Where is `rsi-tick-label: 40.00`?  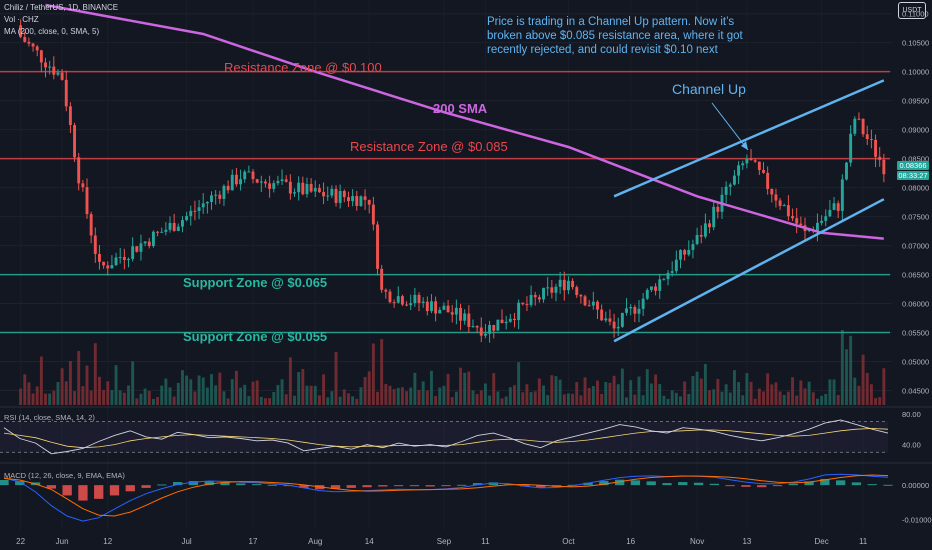 rsi-tick-label: 40.00 is located at coordinates (911, 445).